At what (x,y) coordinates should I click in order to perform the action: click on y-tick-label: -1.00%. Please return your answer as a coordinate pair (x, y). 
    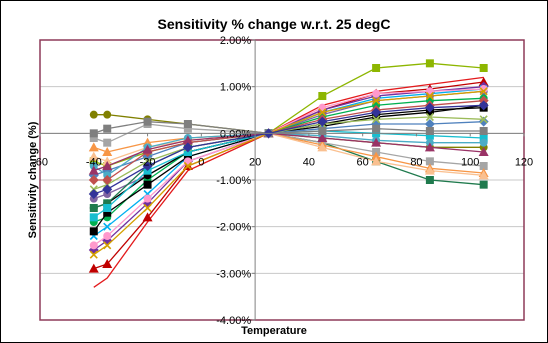
    Looking at the image, I should click on (233, 181).